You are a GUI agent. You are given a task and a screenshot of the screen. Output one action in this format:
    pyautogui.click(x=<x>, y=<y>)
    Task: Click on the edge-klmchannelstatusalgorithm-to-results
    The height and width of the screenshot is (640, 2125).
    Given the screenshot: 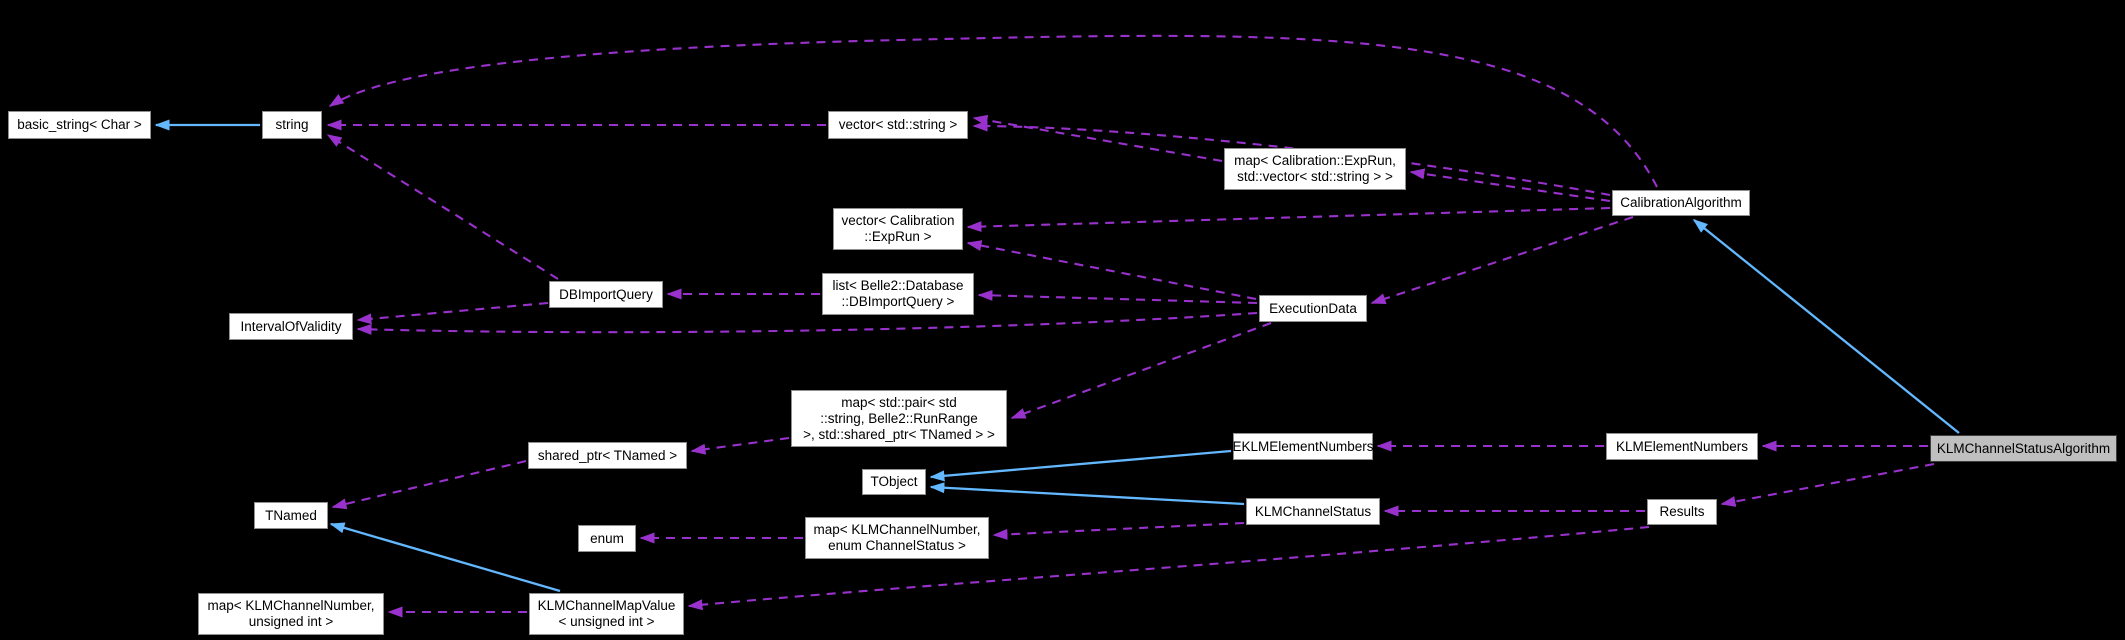 What is the action you would take?
    pyautogui.click(x=1827, y=484)
    